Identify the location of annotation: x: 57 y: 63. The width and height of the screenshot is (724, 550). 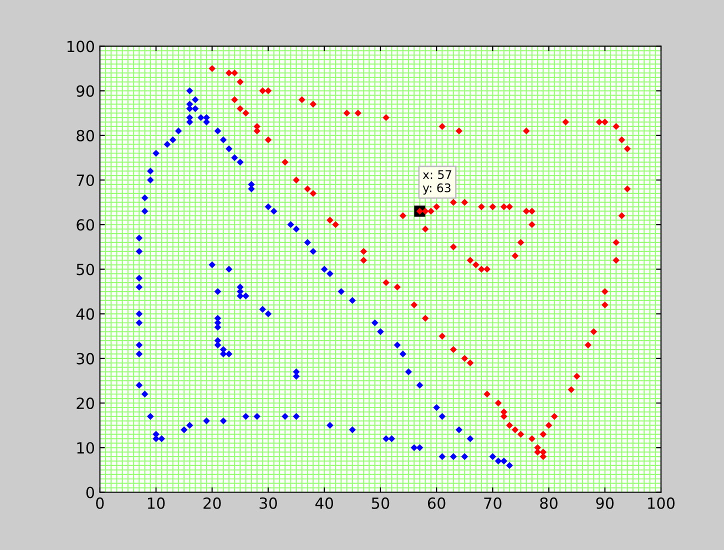
(437, 182).